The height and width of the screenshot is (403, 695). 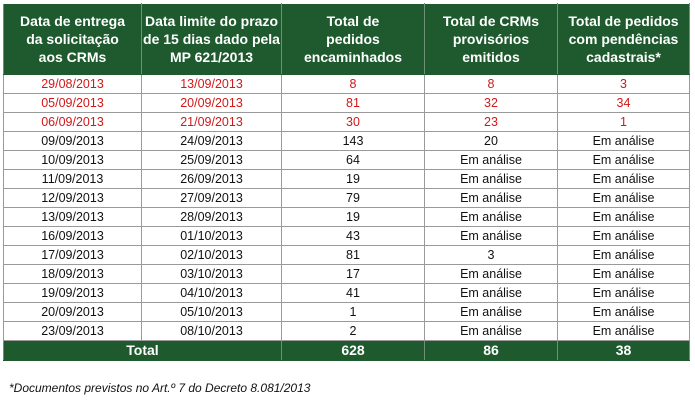 I want to click on total-pending-value: 38, so click(x=623, y=350).